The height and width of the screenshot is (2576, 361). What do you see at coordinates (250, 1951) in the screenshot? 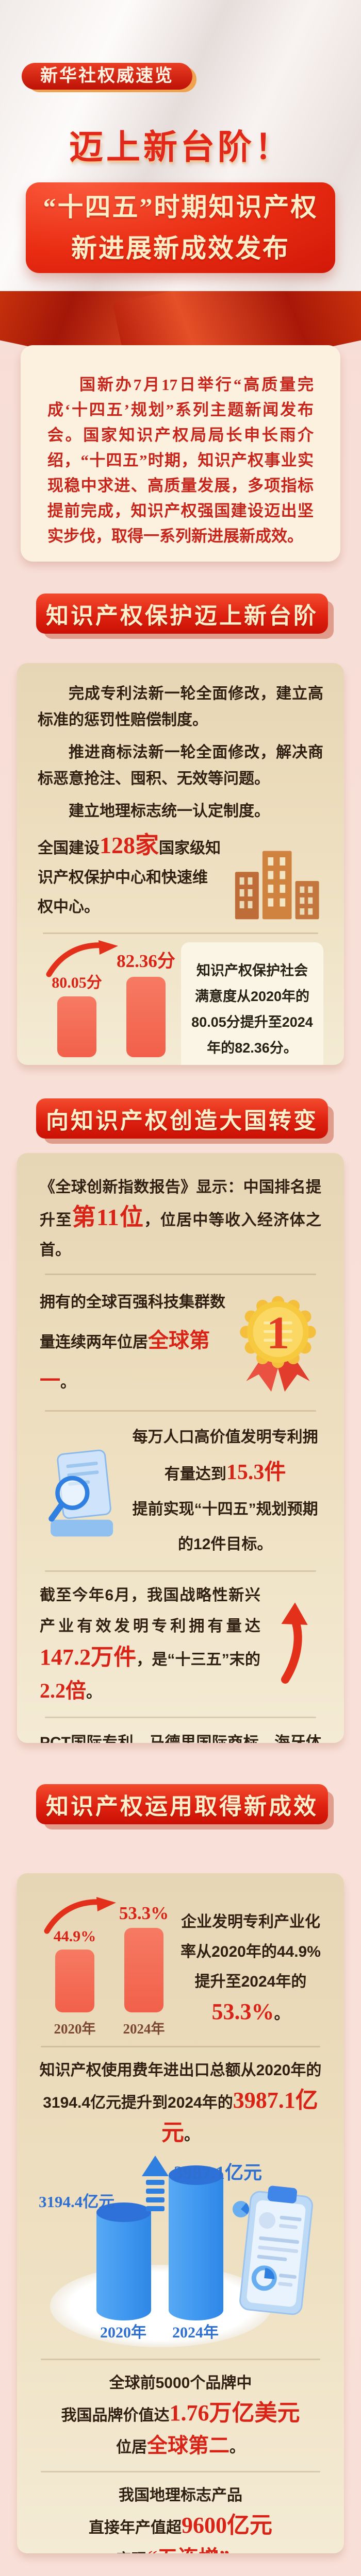
I see `industrialization-pre: 企业发明专利产业化率从2020年的44.9%提升至2024年的` at bounding box center [250, 1951].